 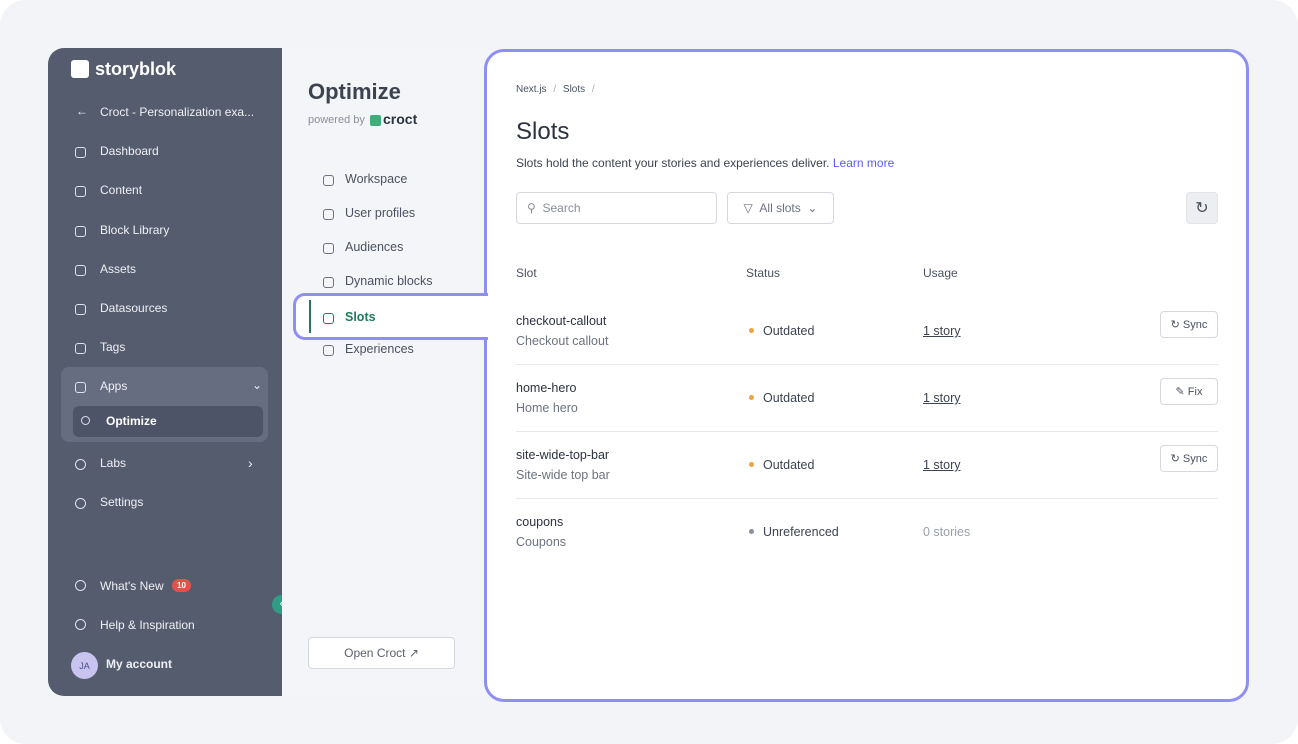 What do you see at coordinates (561, 321) in the screenshot?
I see `slot-id: checkout-callout` at bounding box center [561, 321].